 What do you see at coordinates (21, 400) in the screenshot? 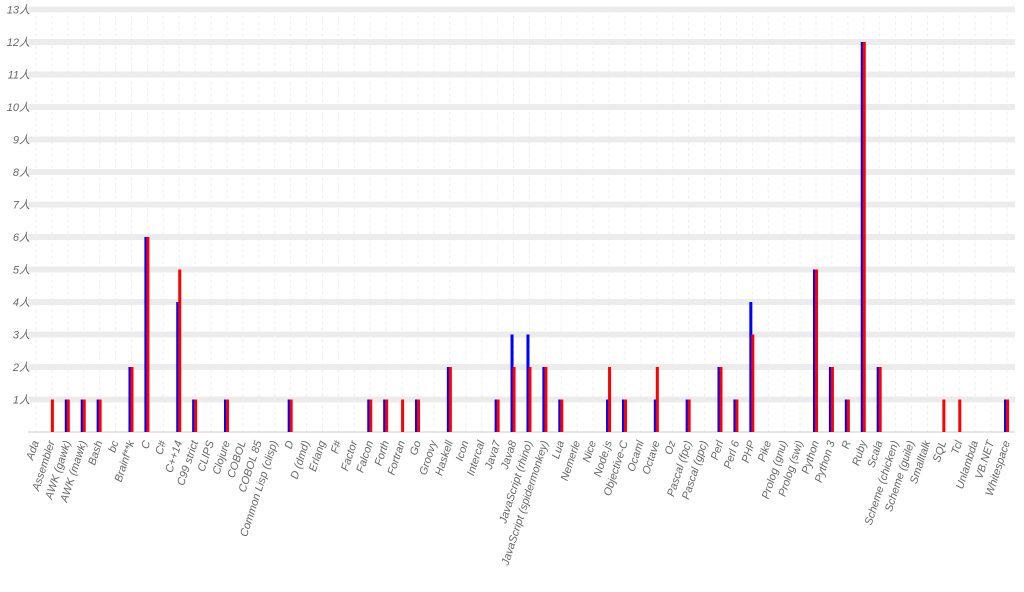
I see `y-tick-label: 1人` at bounding box center [21, 400].